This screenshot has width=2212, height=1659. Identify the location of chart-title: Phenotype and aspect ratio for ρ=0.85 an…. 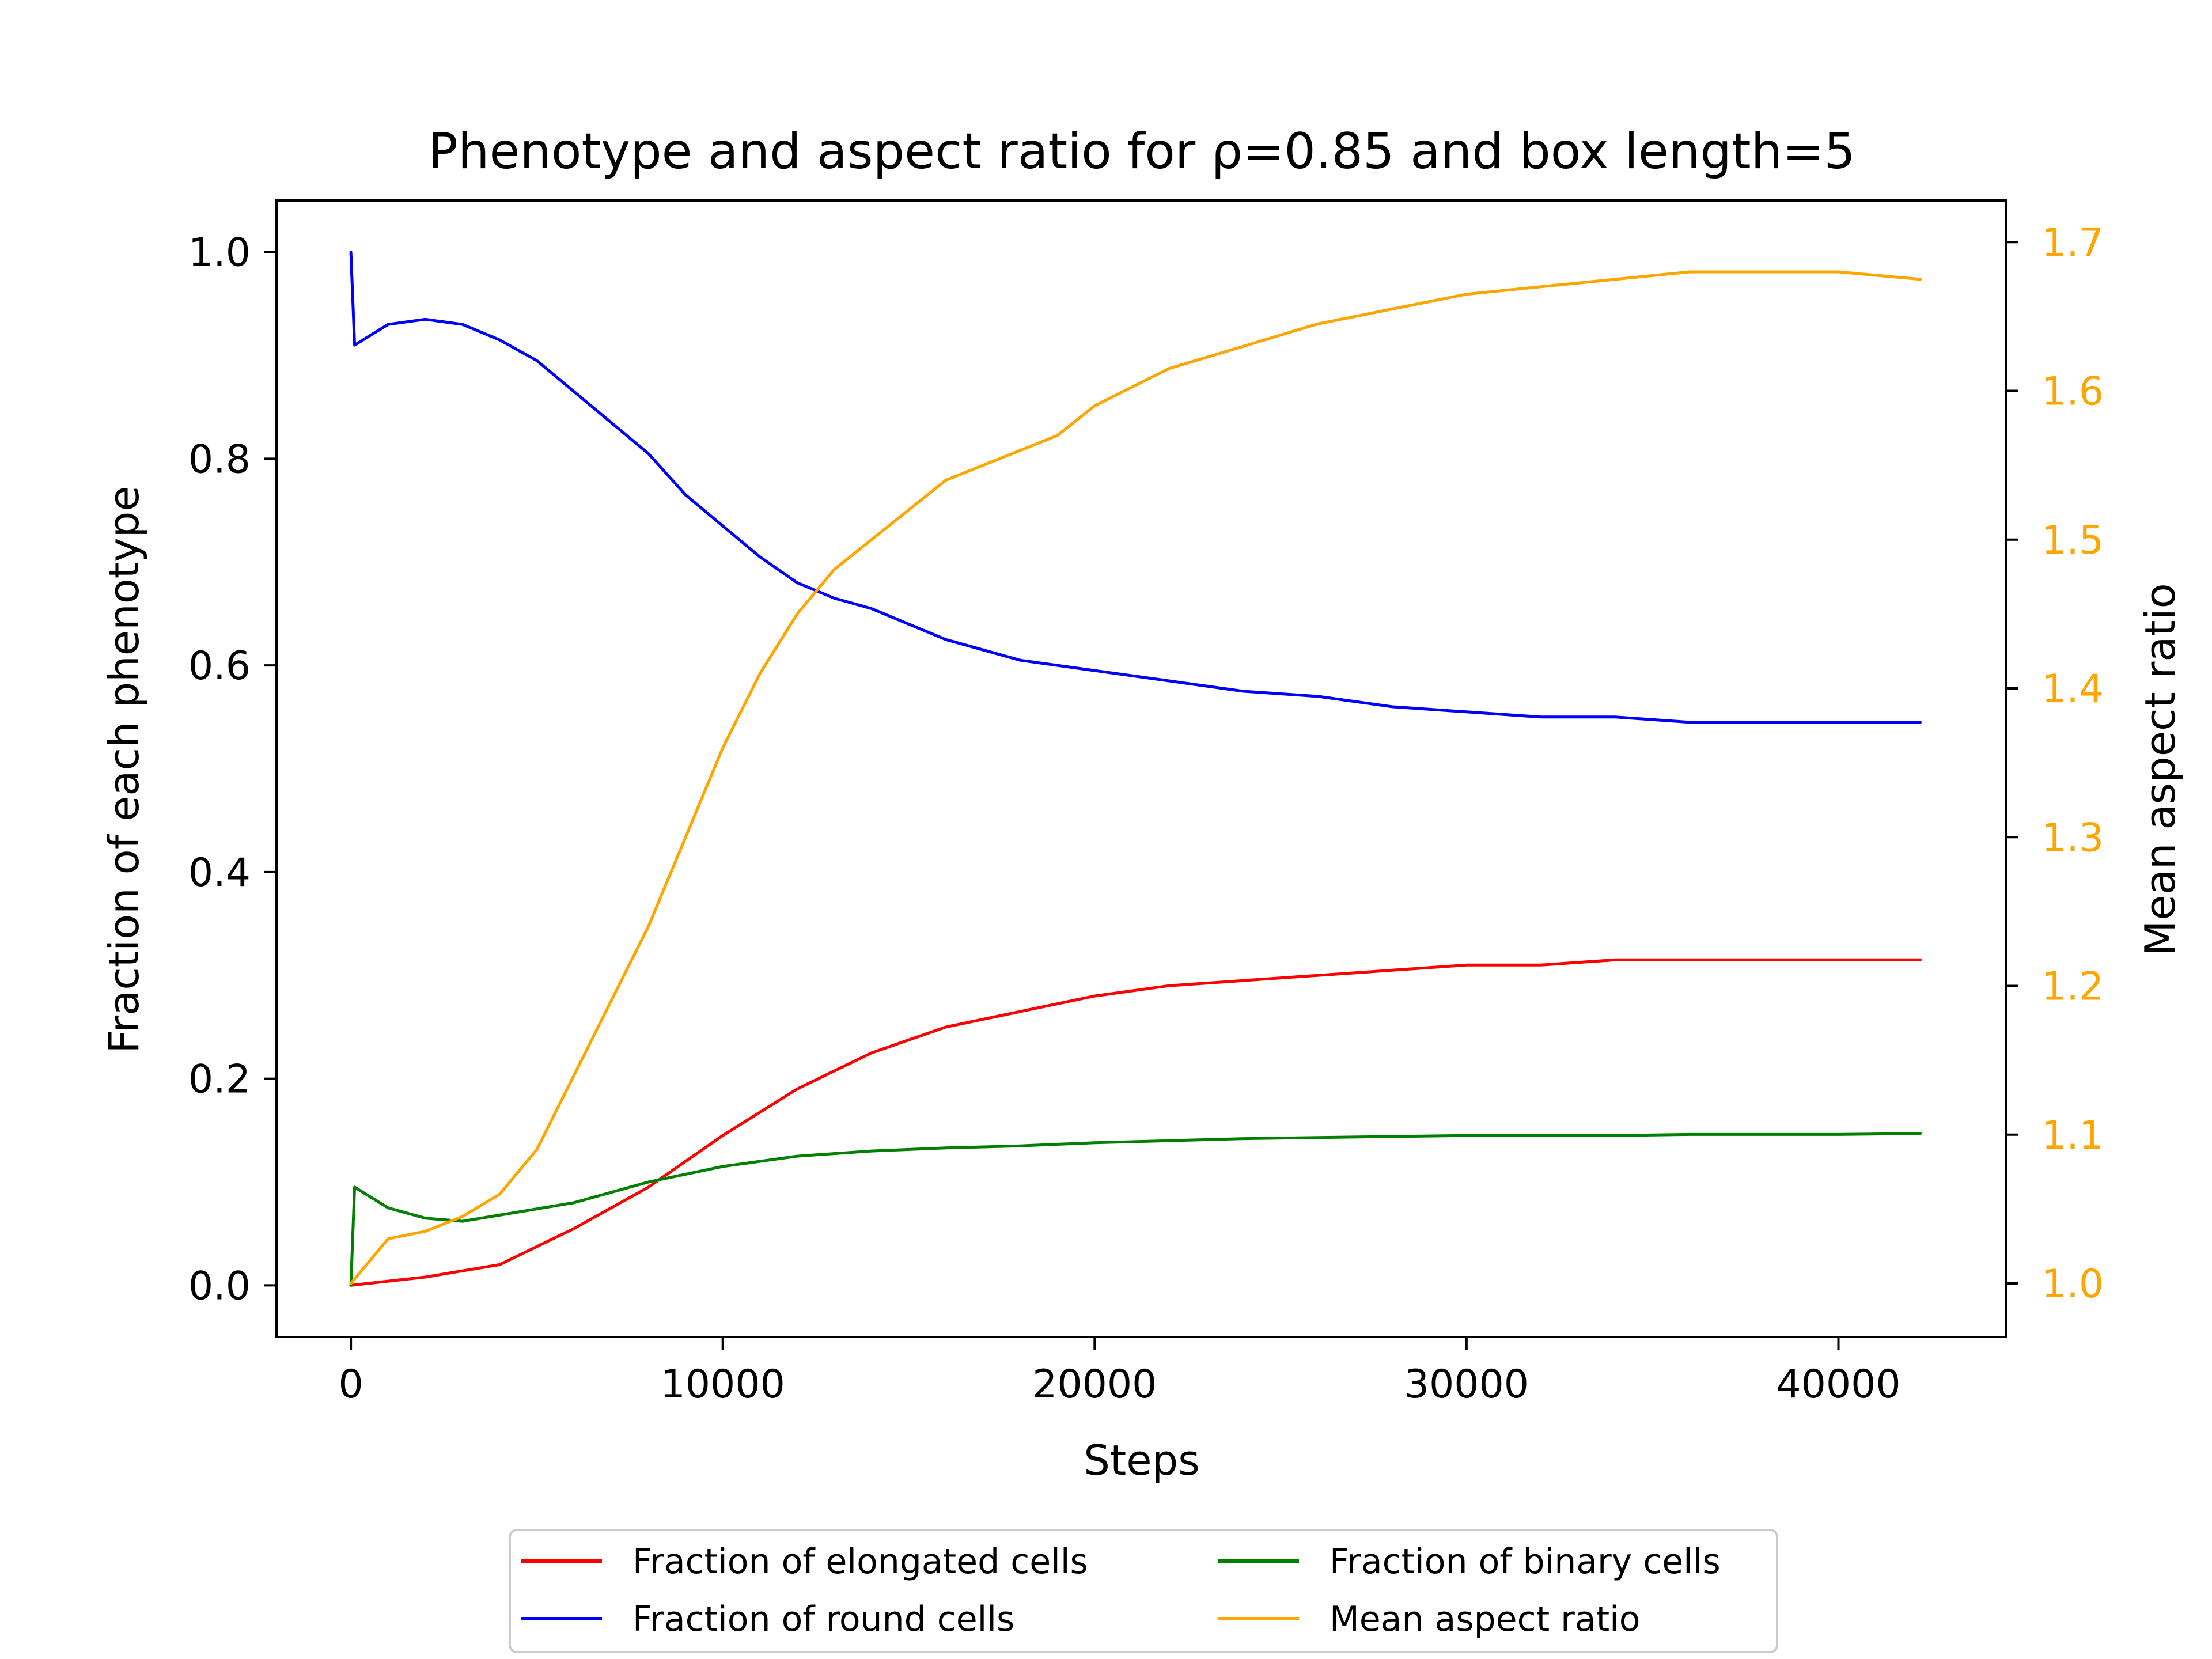
(1141, 151).